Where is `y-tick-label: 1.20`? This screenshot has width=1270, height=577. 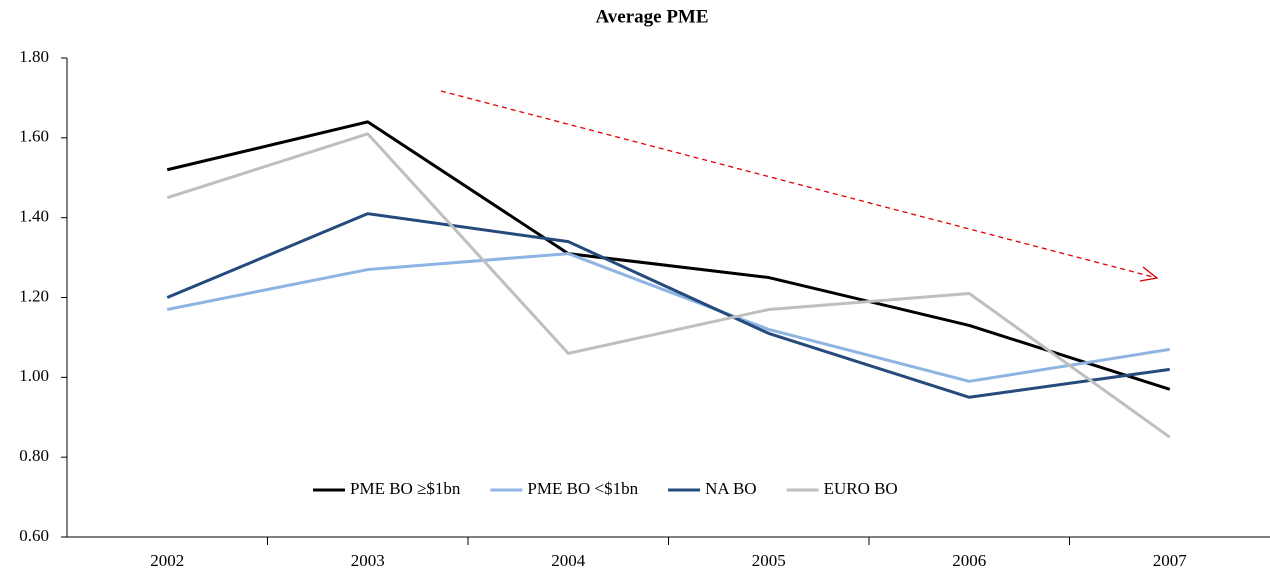 y-tick-label: 1.20 is located at coordinates (34, 295).